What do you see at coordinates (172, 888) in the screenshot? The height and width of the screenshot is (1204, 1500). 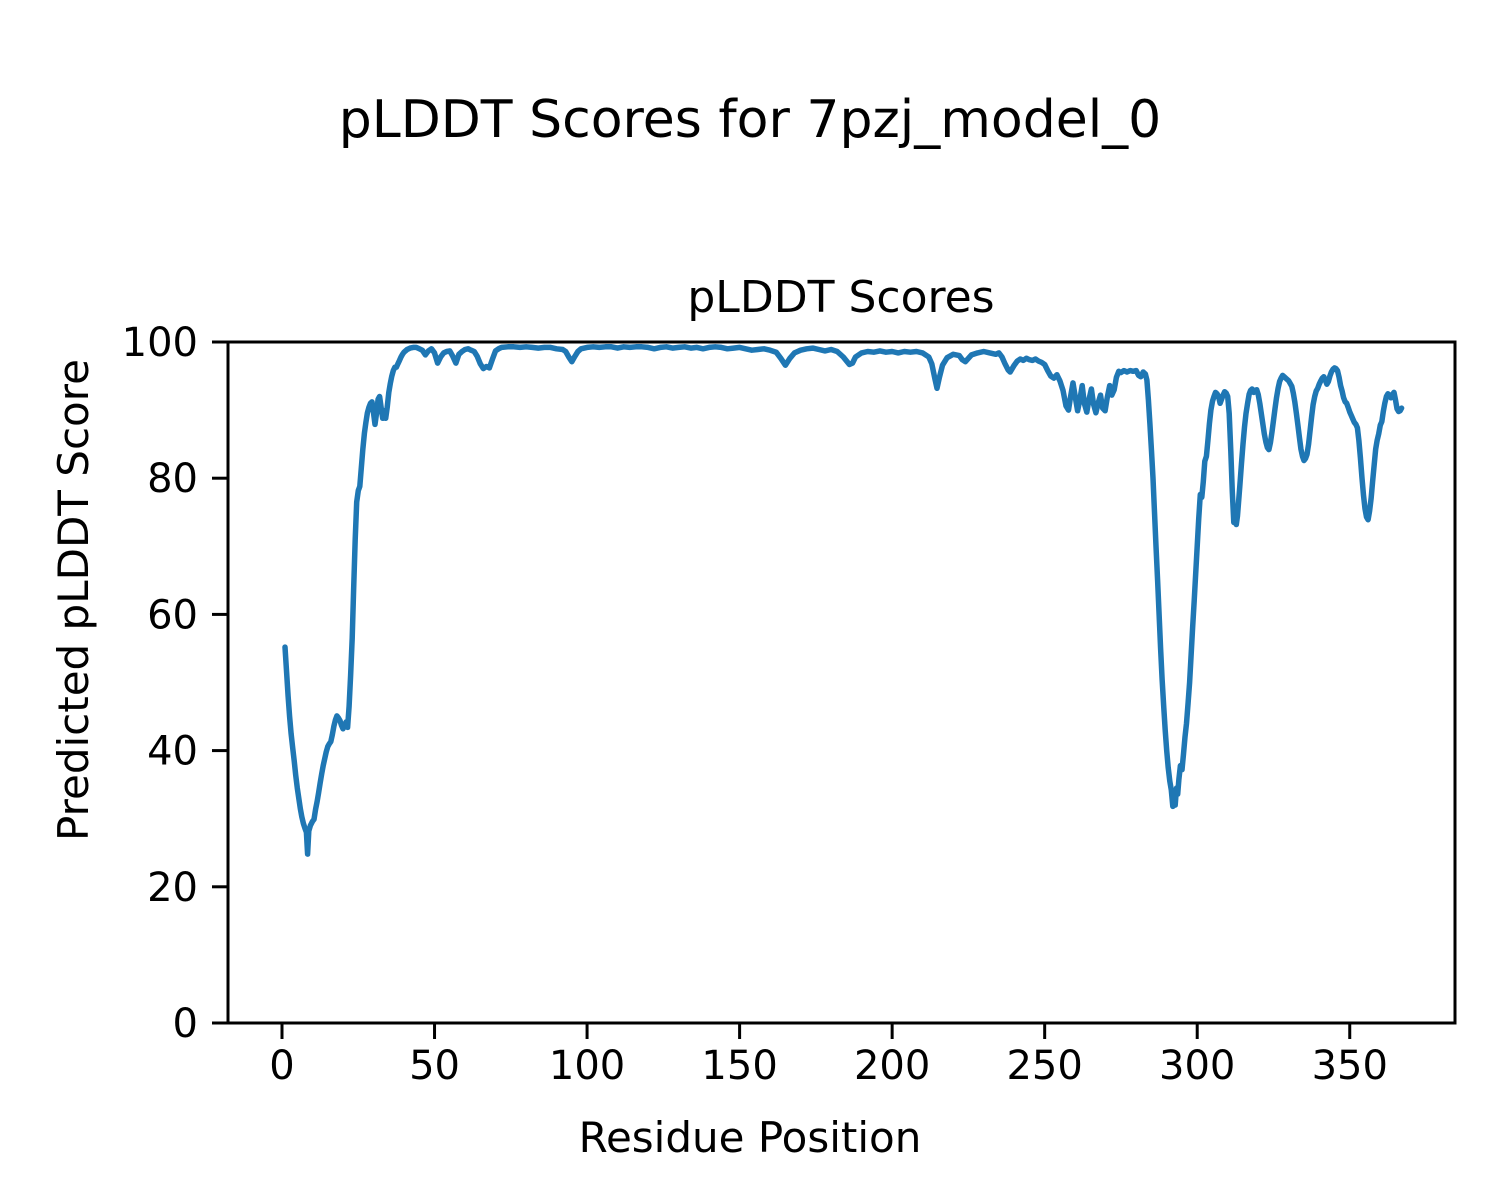 I see `y-tick-label: 20` at bounding box center [172, 888].